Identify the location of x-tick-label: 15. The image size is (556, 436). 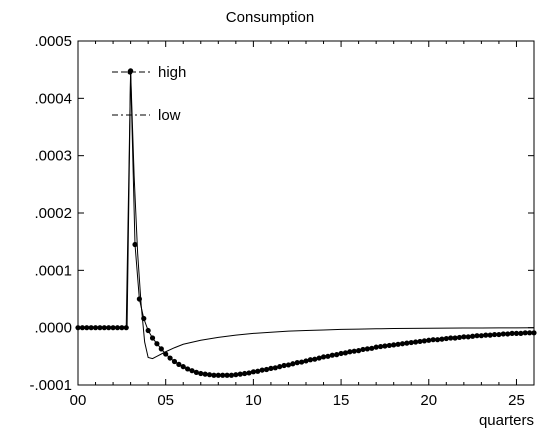
(341, 400).